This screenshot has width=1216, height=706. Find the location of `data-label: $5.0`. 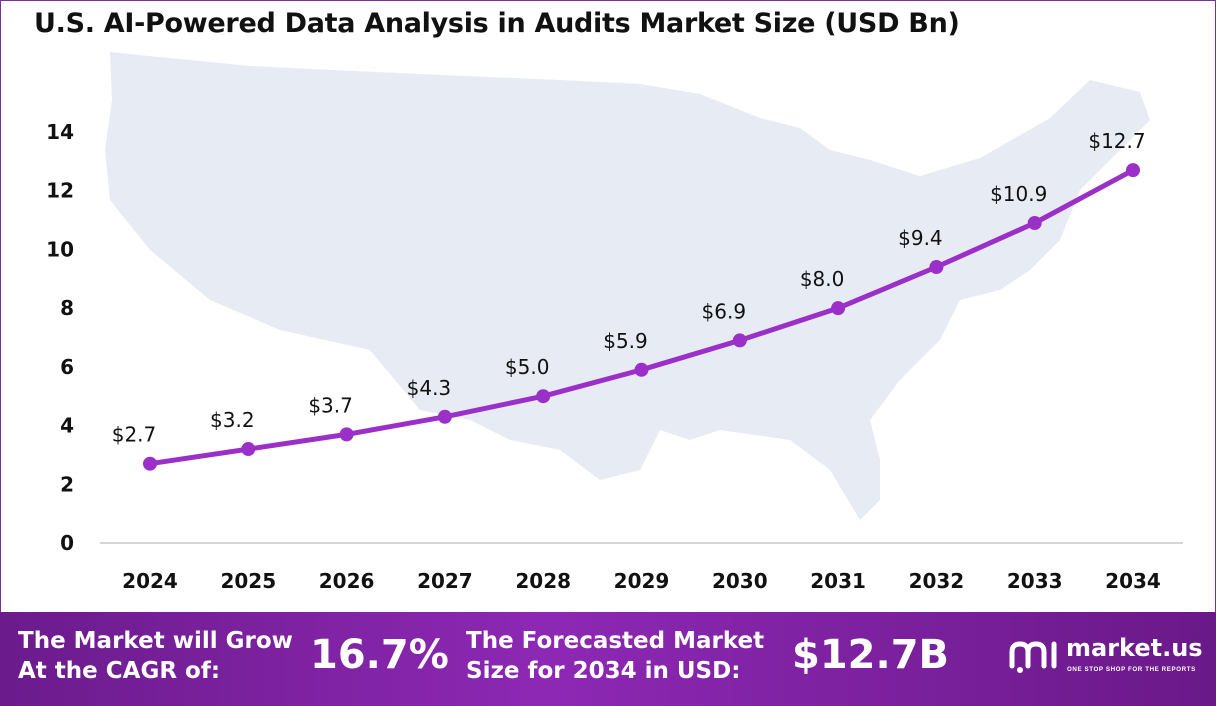

data-label: $5.0 is located at coordinates (527, 367).